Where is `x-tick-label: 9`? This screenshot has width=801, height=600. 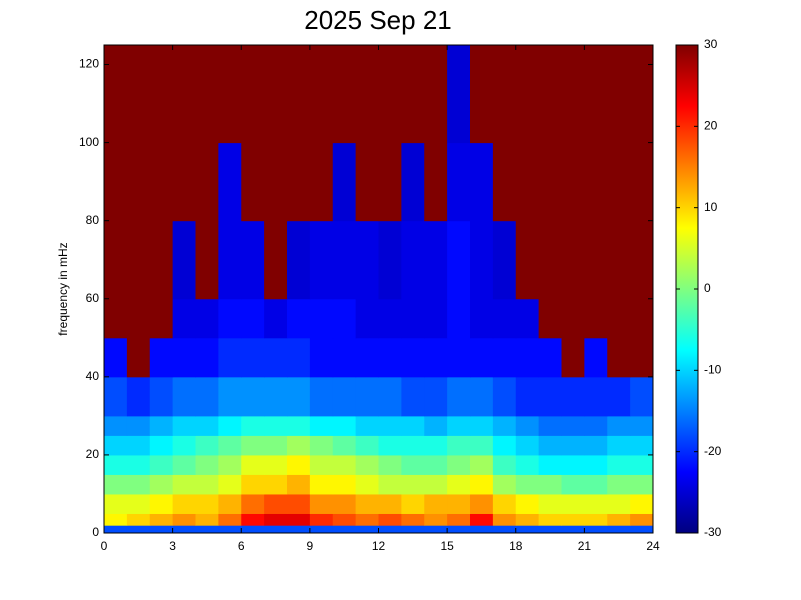
x-tick-label: 9 is located at coordinates (310, 546).